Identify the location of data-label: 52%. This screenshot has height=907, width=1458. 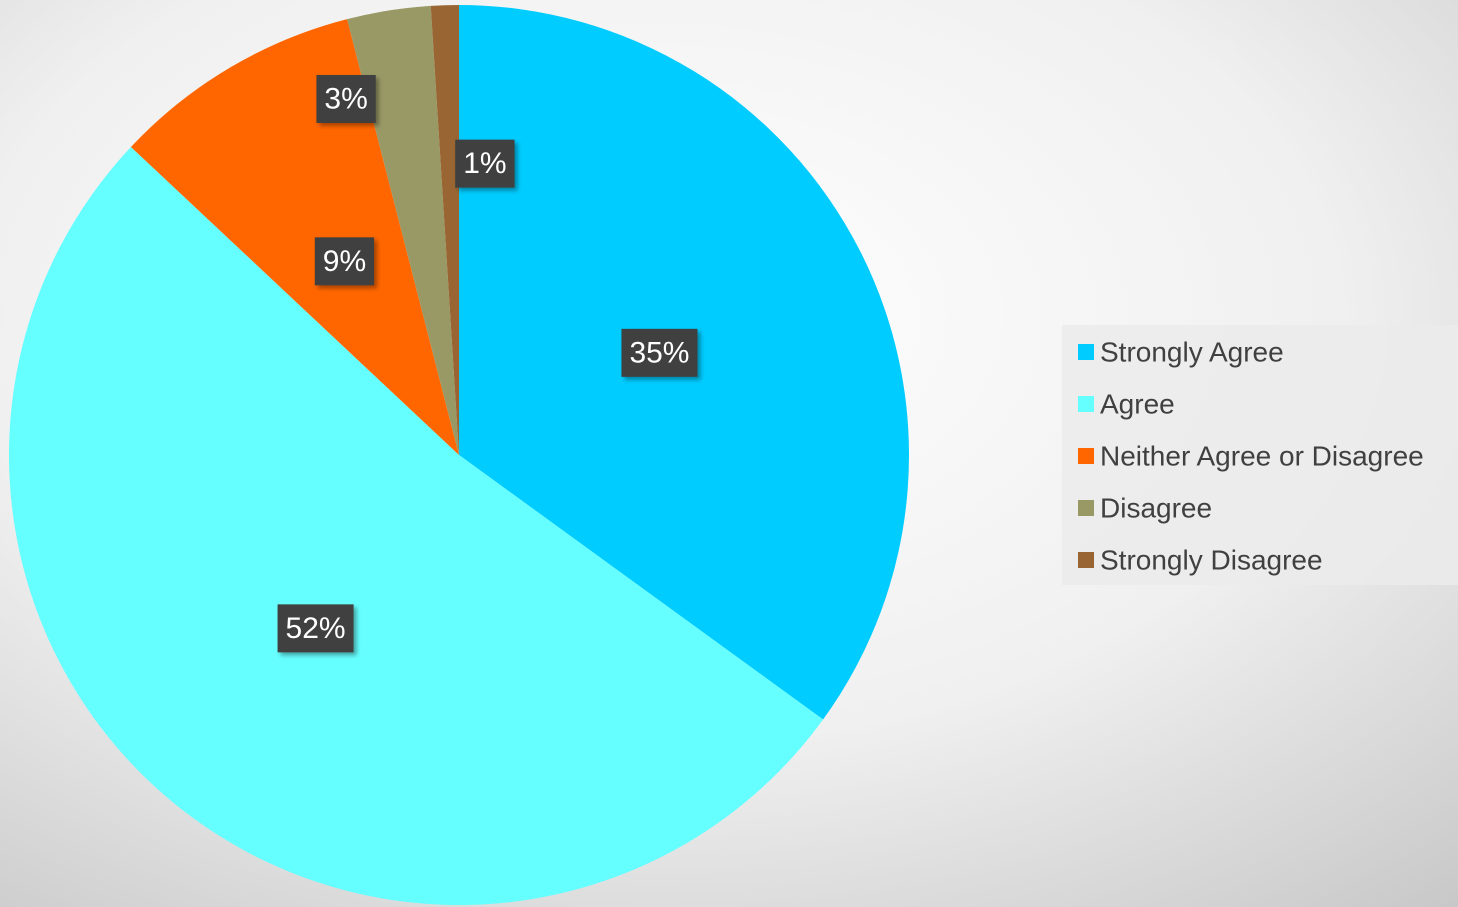
(315, 628).